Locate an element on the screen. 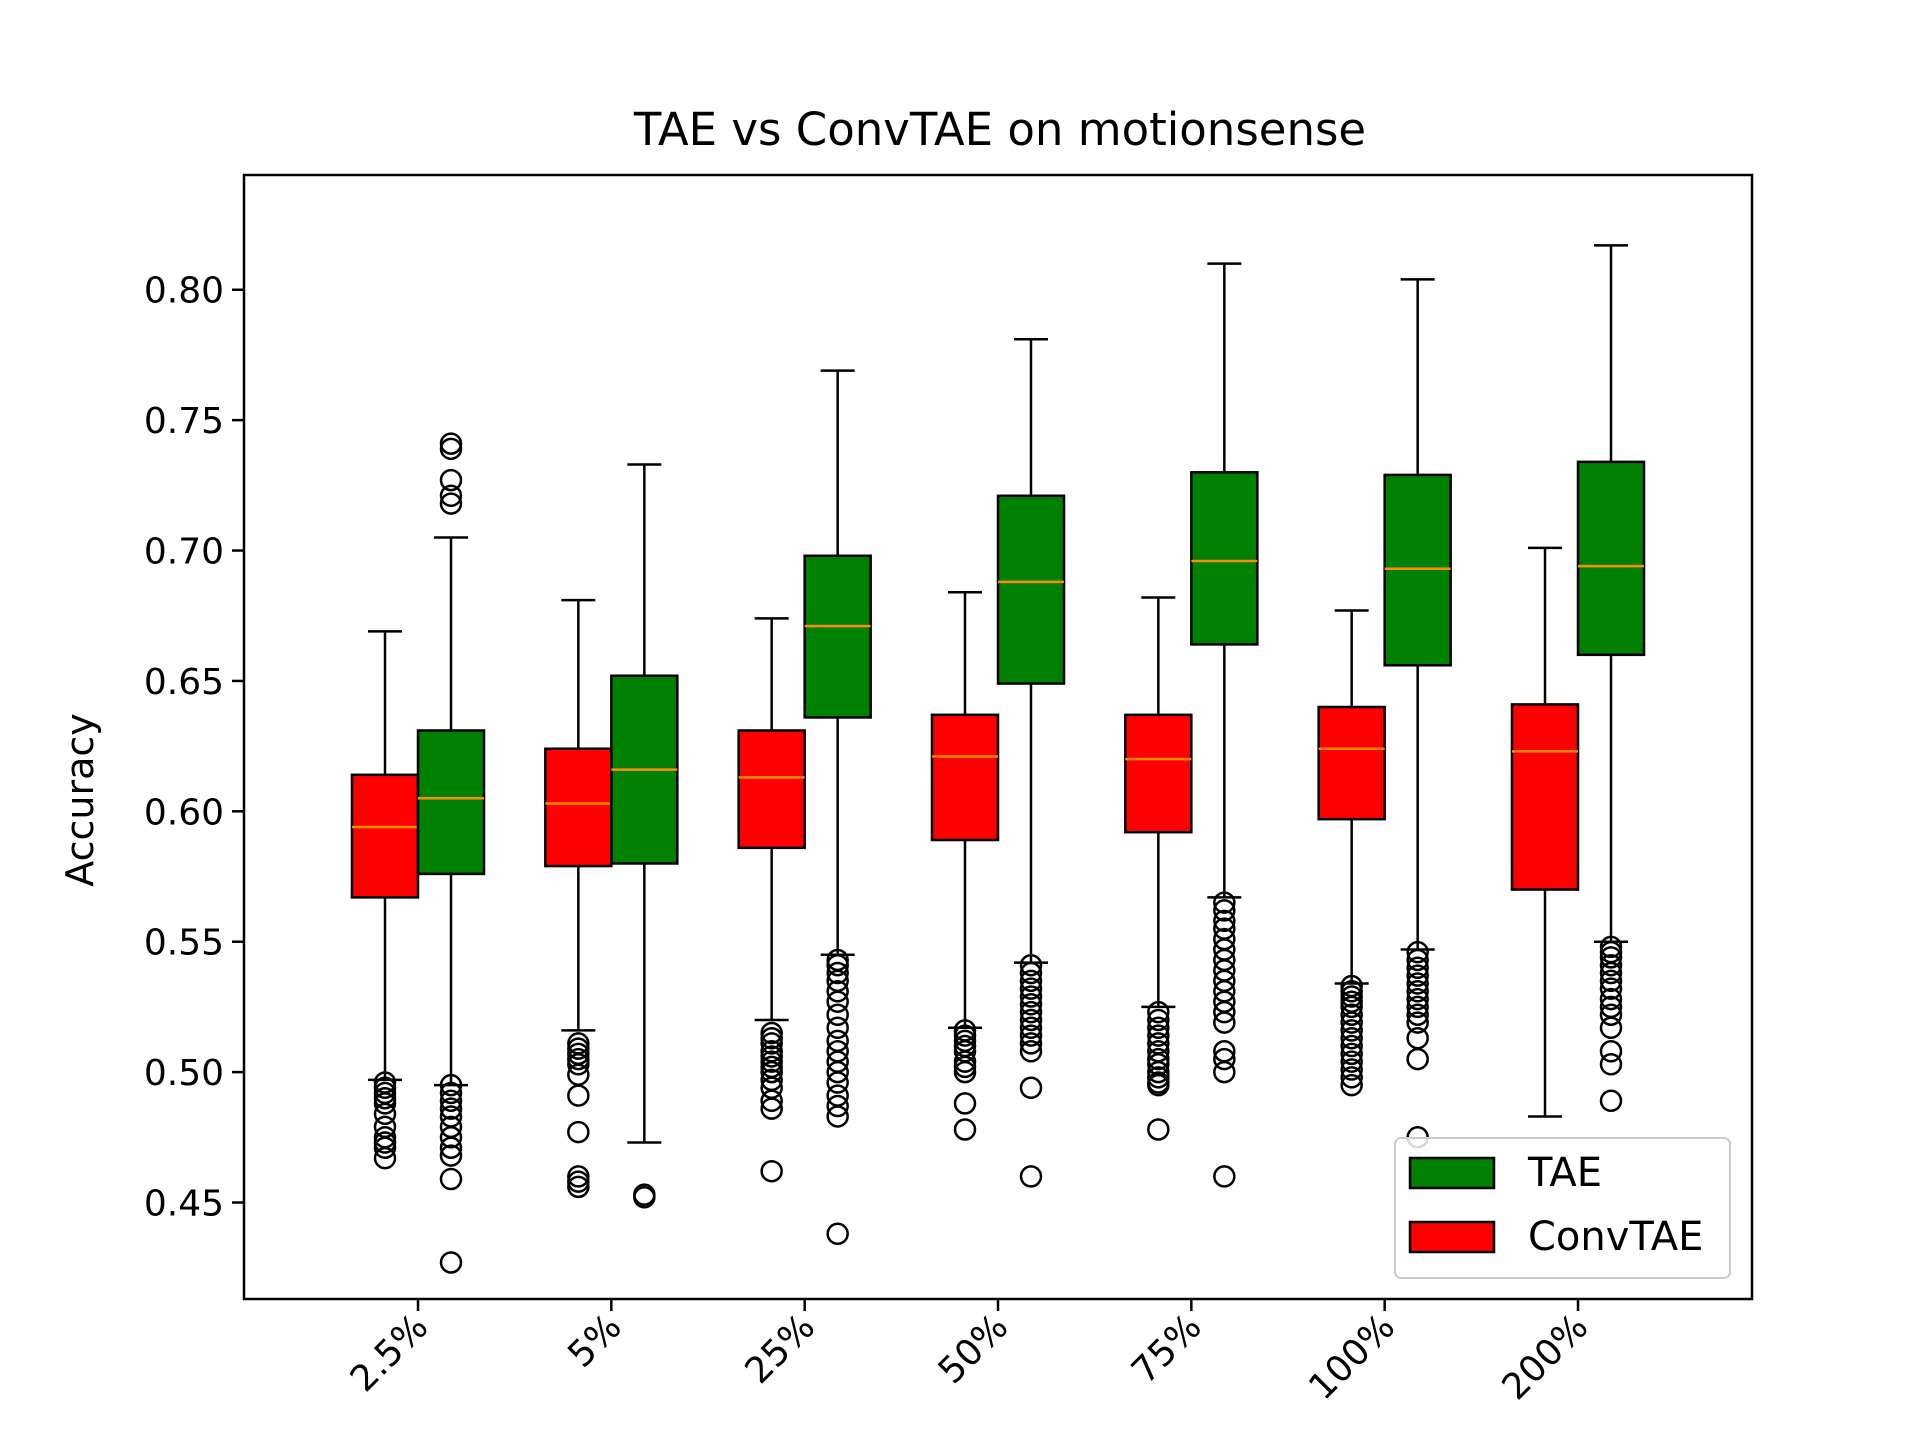 The height and width of the screenshot is (1440, 1920). chart-title: TAE vs ConvTAE on motionsense is located at coordinates (999, 129).